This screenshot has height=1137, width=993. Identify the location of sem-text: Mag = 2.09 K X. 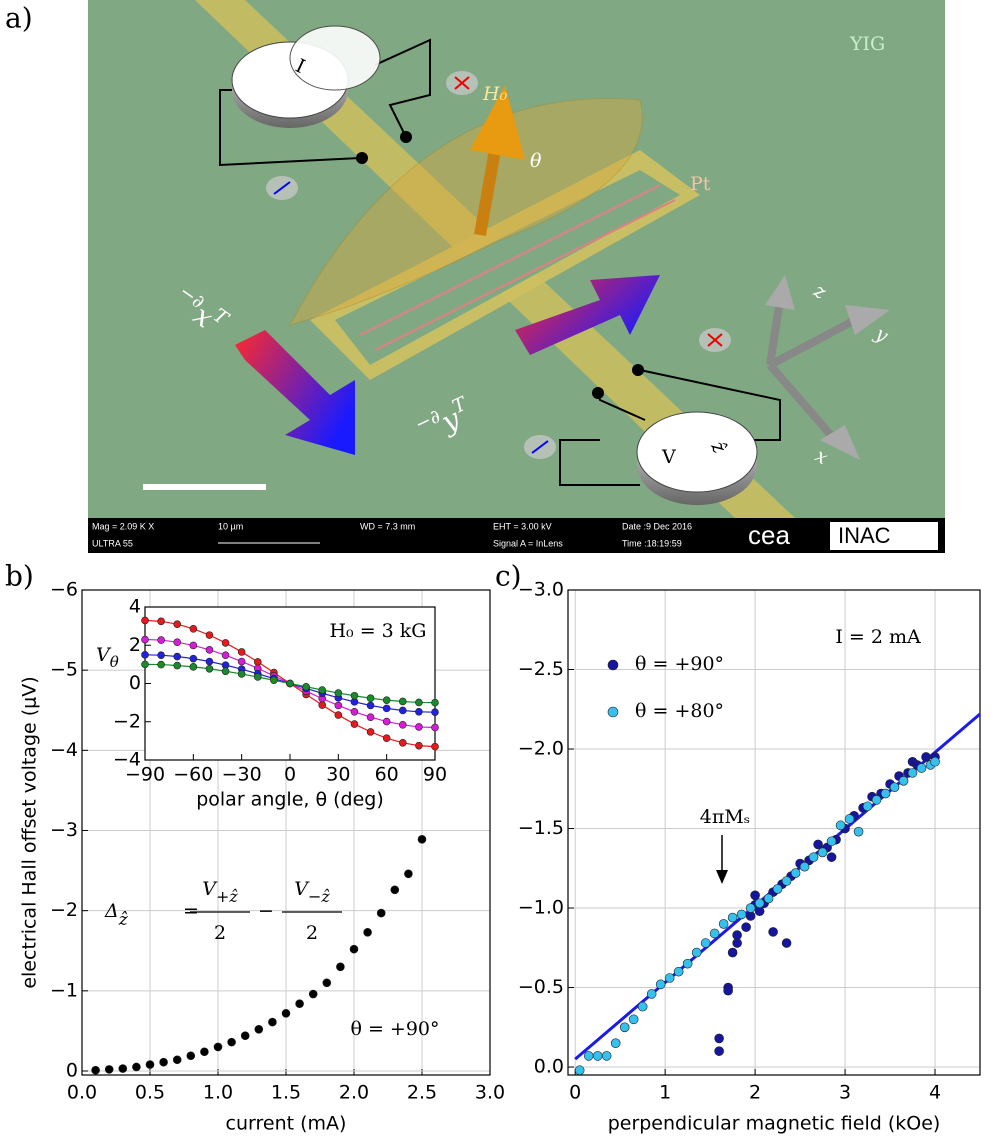
(123, 526).